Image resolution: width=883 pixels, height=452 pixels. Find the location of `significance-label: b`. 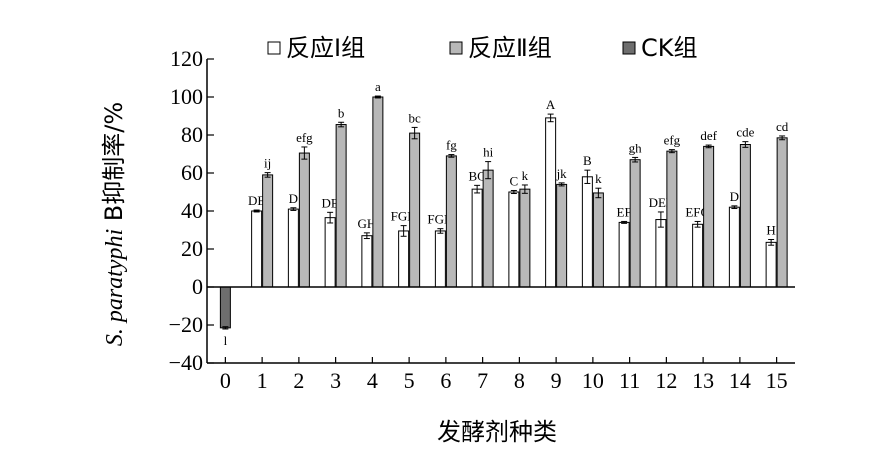

significance-label: b is located at coordinates (341, 112).